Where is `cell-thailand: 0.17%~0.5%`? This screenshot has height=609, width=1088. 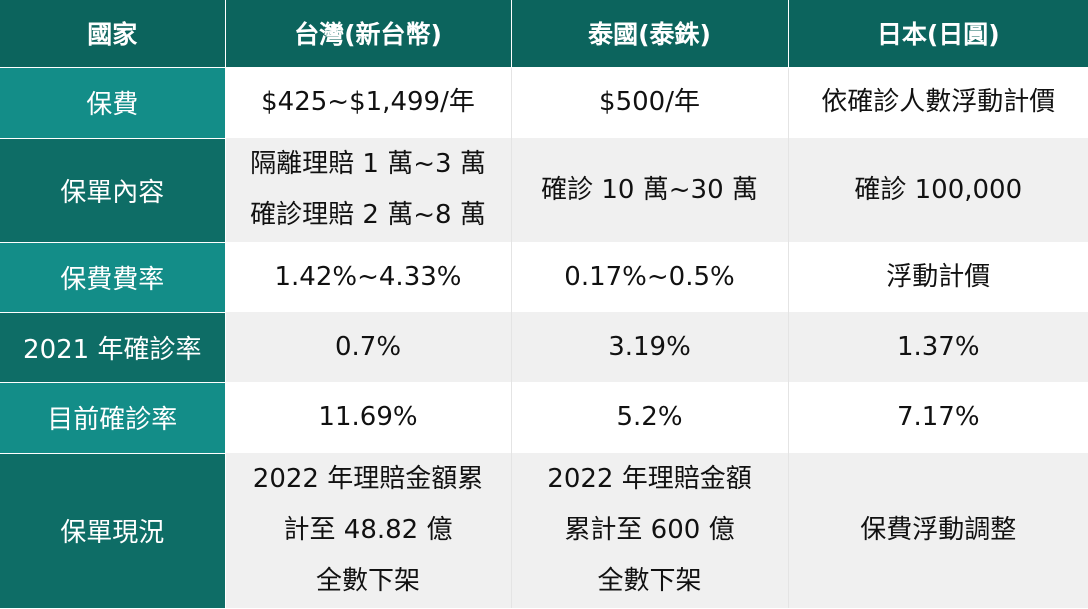 cell-thailand: 0.17%~0.5% is located at coordinates (650, 277).